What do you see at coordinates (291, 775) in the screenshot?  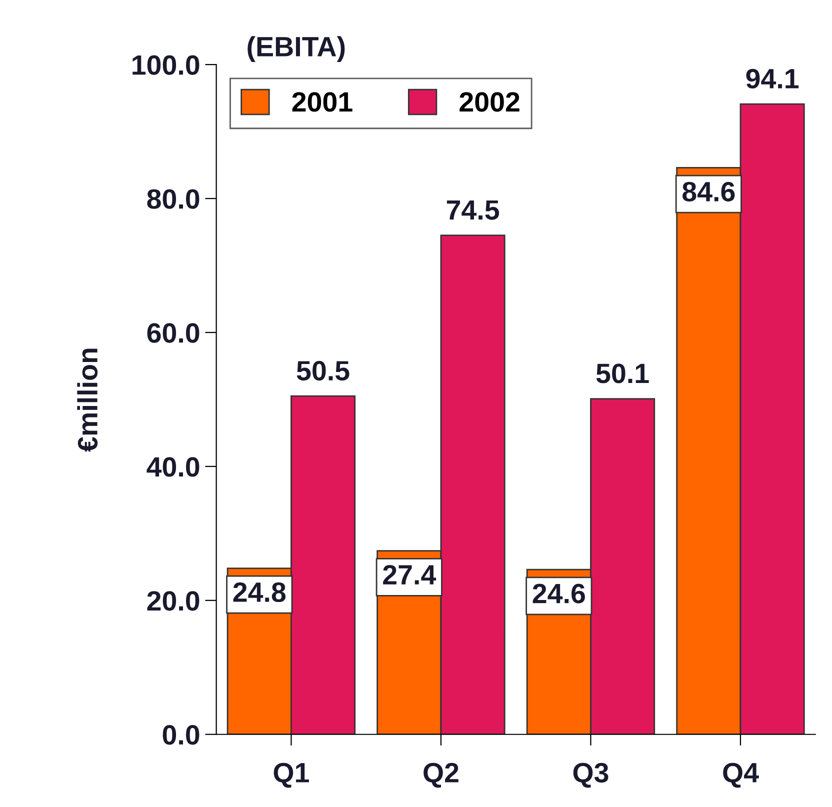 I see `x-tick-label: Q1` at bounding box center [291, 775].